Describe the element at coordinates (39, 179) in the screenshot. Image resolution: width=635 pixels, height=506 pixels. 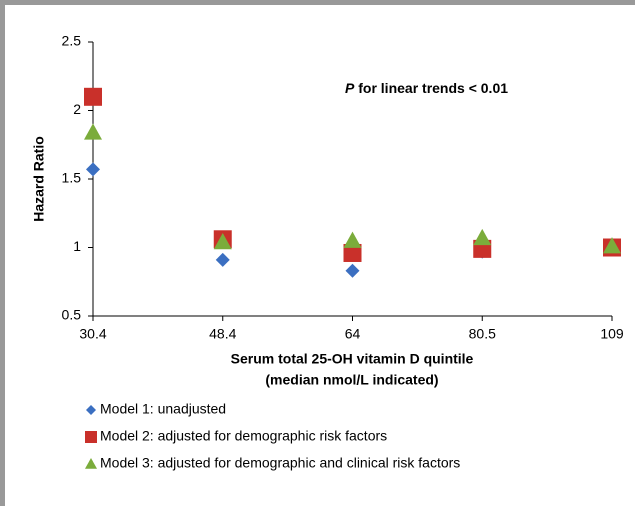
I see `y-axis-label: Hazard Ratio` at that location.